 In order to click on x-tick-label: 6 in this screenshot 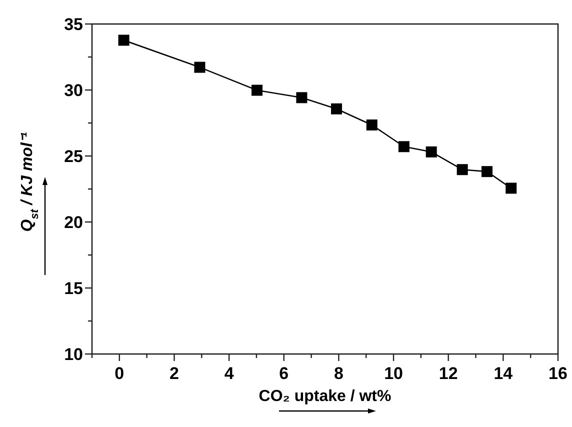, I will do `click(284, 373)`.